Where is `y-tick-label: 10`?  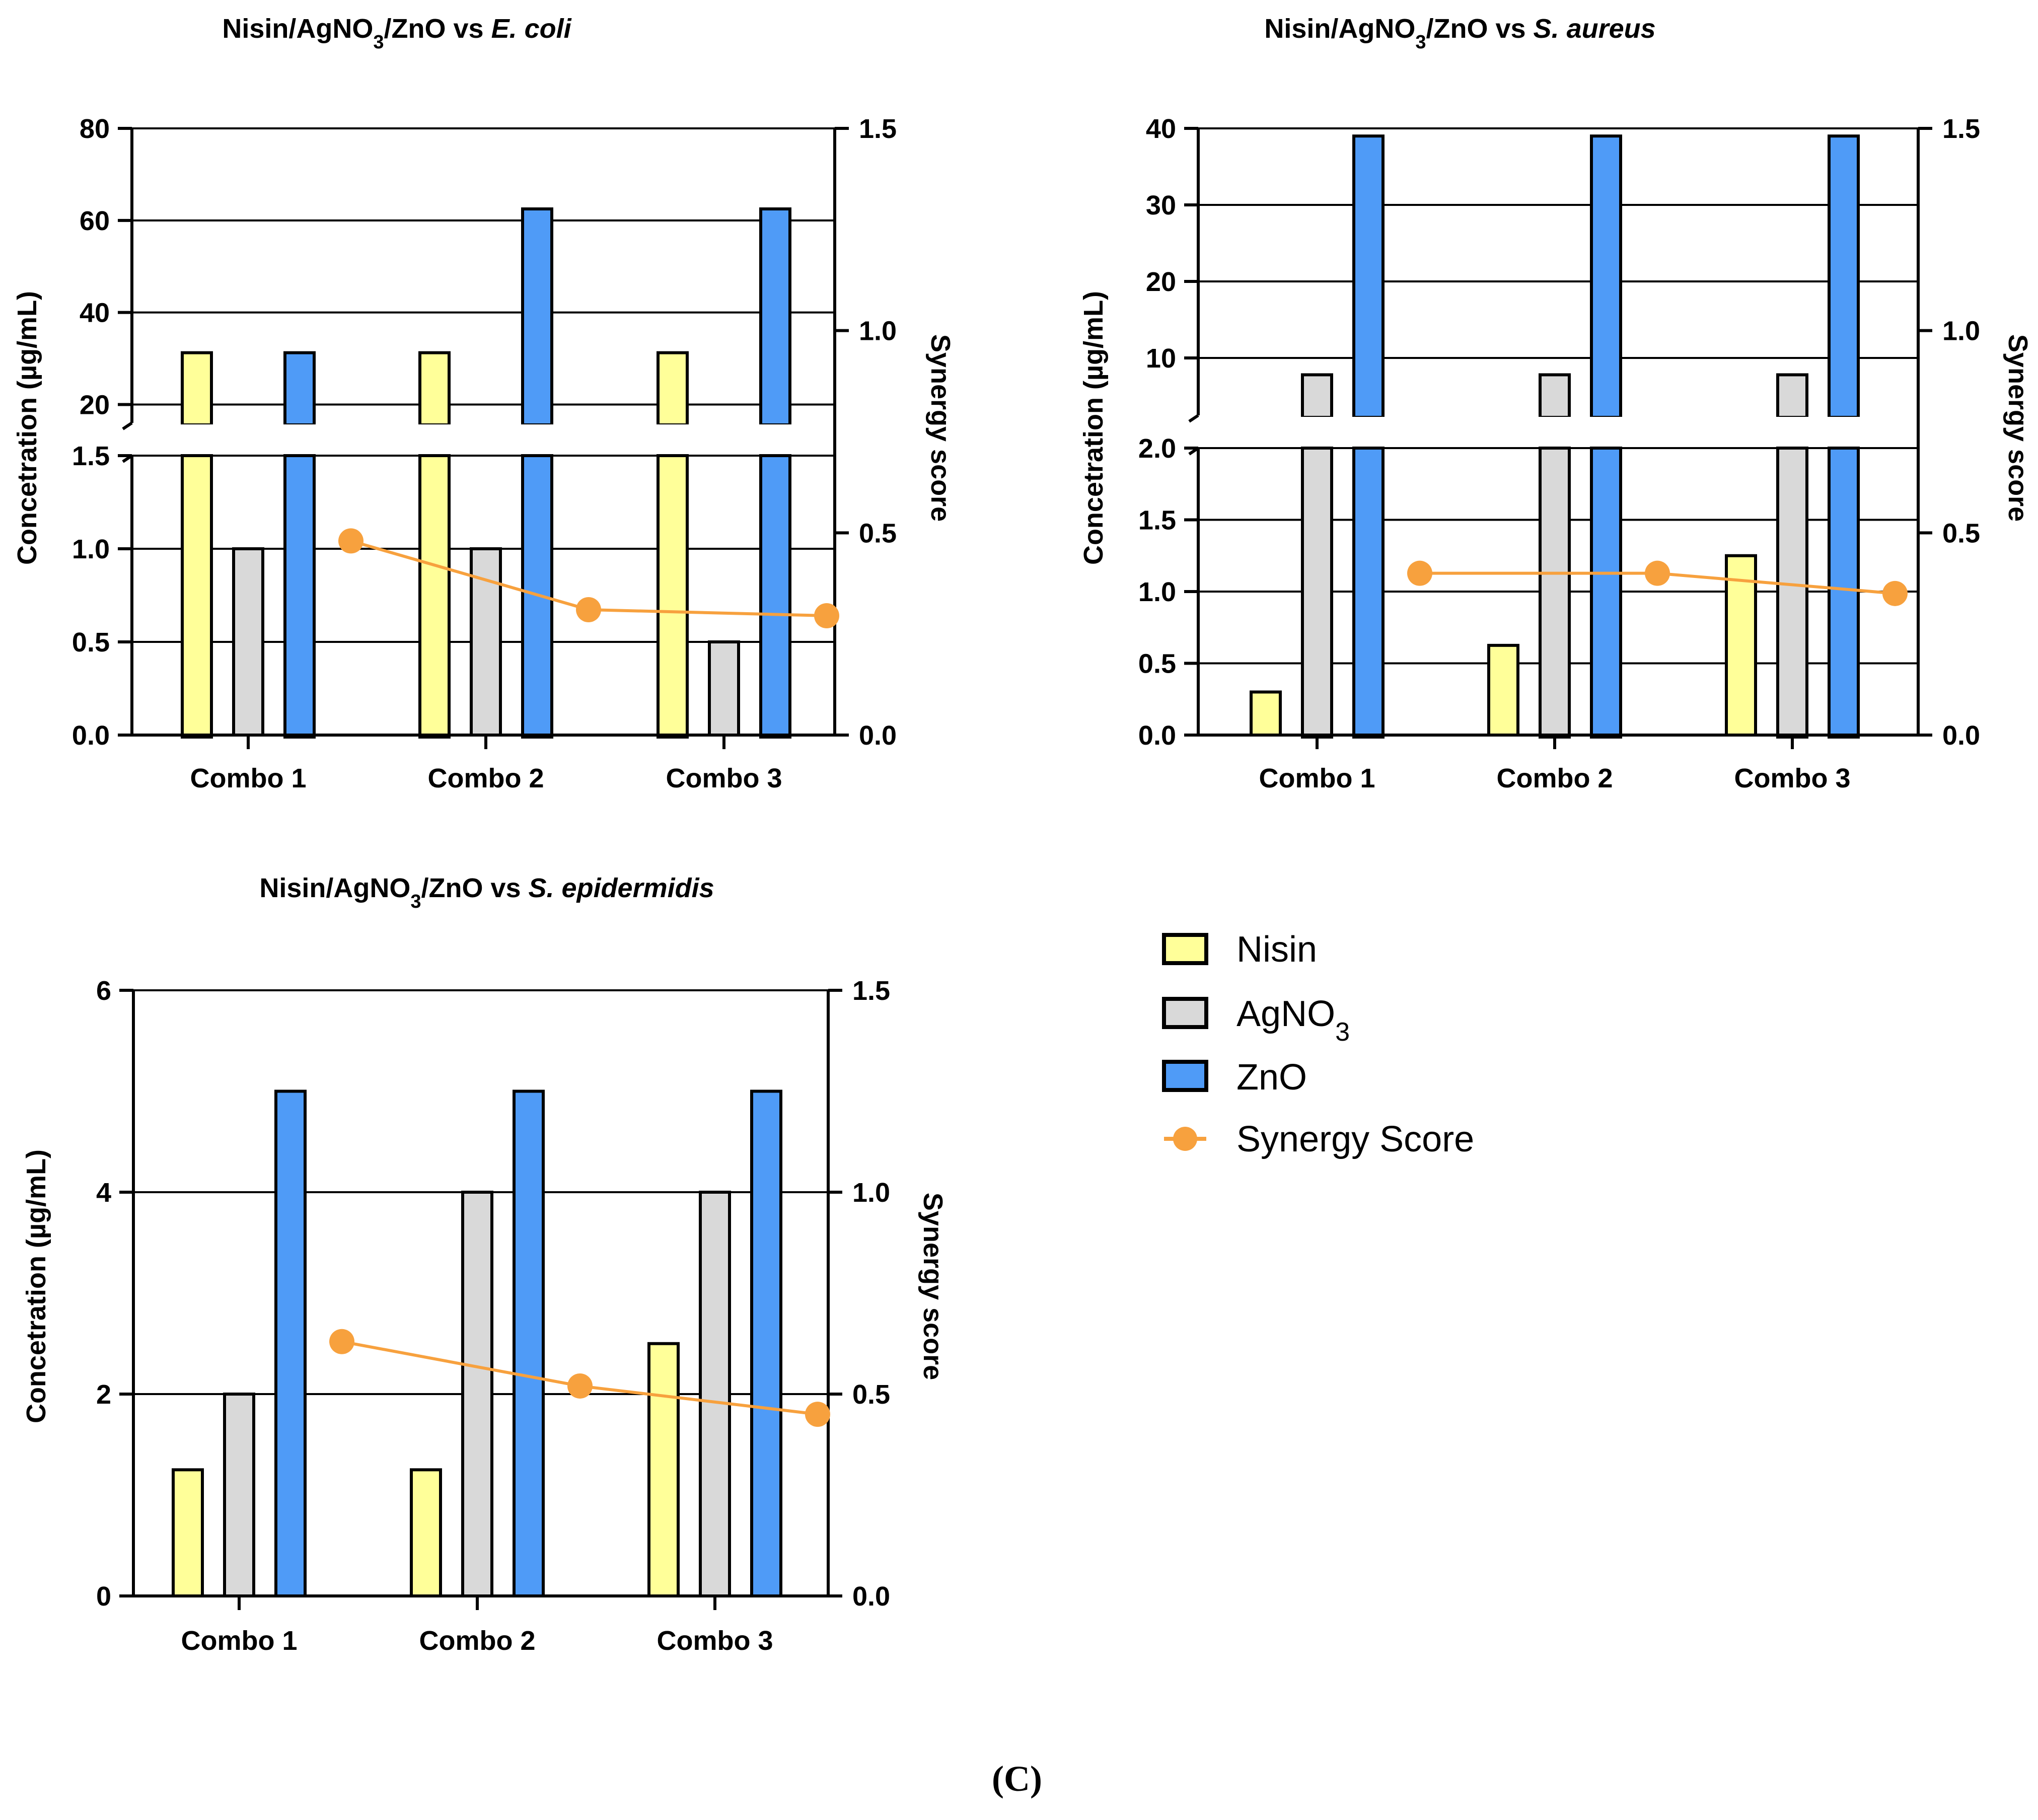
y-tick-label: 10 is located at coordinates (1161, 358).